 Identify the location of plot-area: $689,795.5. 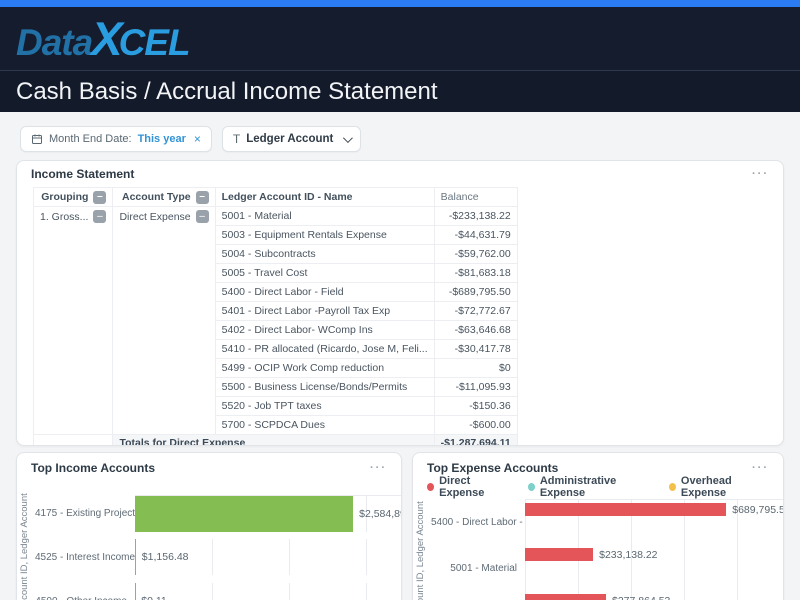
(654, 522).